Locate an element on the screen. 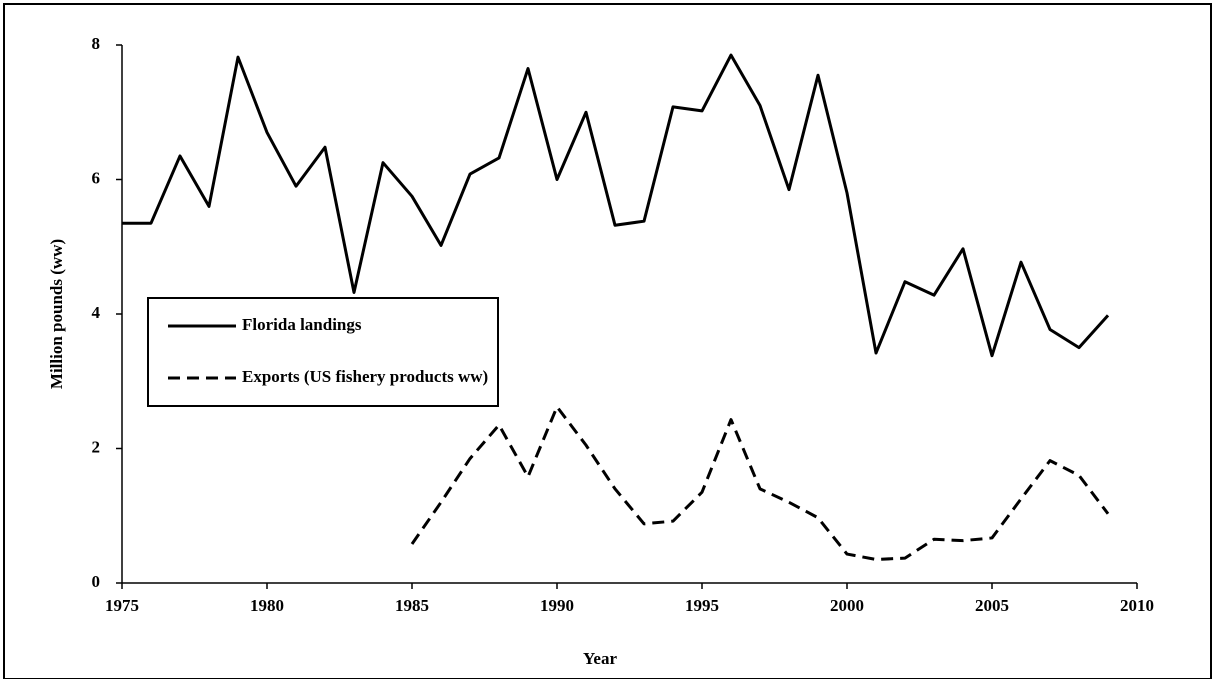 This screenshot has height=679, width=1215. x-axis-label: Year is located at coordinates (600, 658).